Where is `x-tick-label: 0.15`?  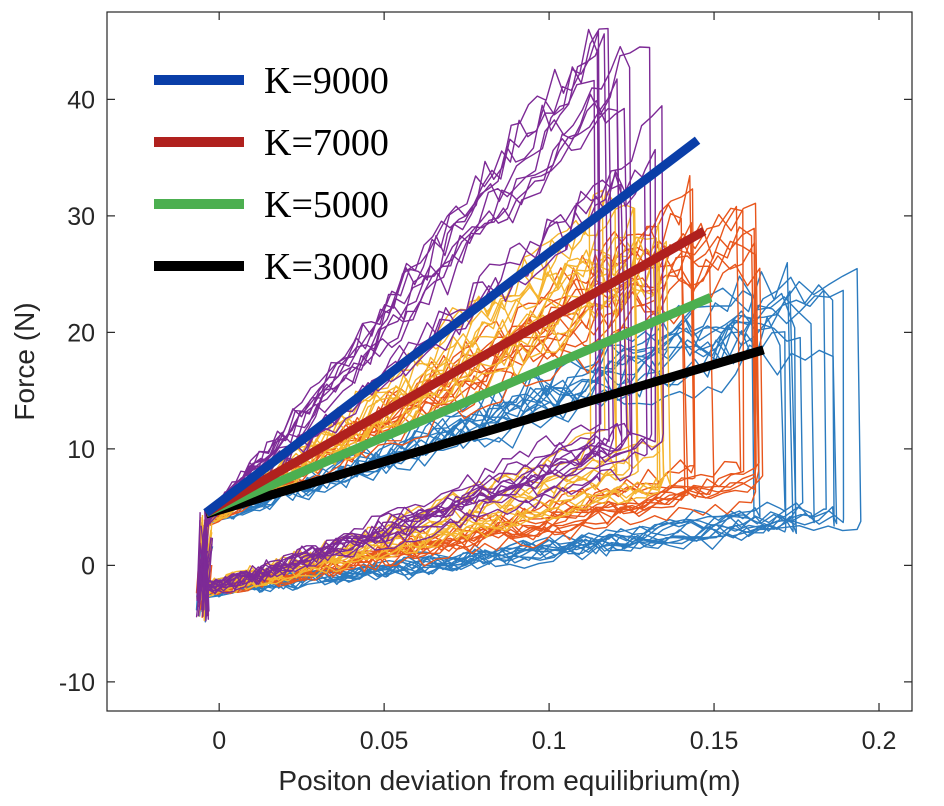 x-tick-label: 0.15 is located at coordinates (714, 741).